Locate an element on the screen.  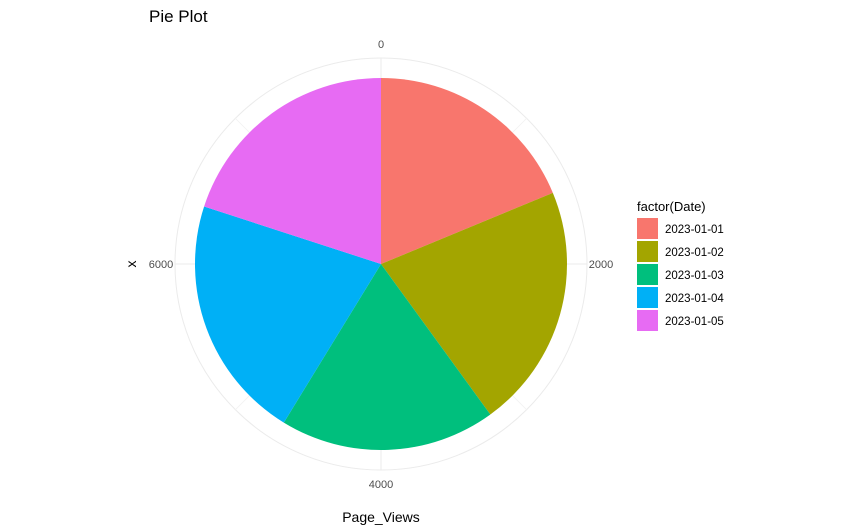
legend-label: 2023-01-01 is located at coordinates (694, 230).